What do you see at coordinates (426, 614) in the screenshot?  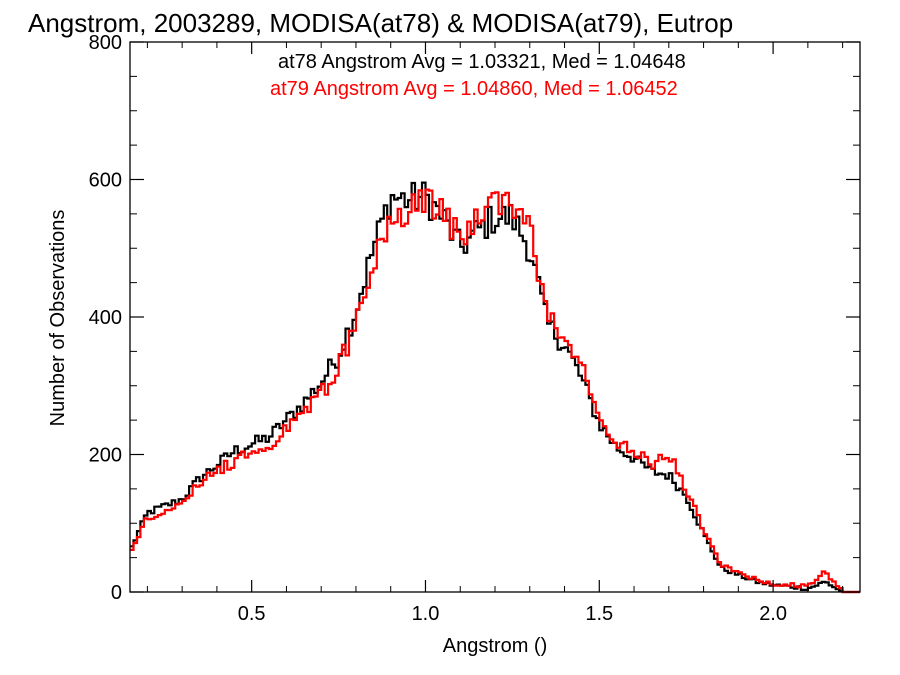 I see `x-tick-label: 1.0` at bounding box center [426, 614].